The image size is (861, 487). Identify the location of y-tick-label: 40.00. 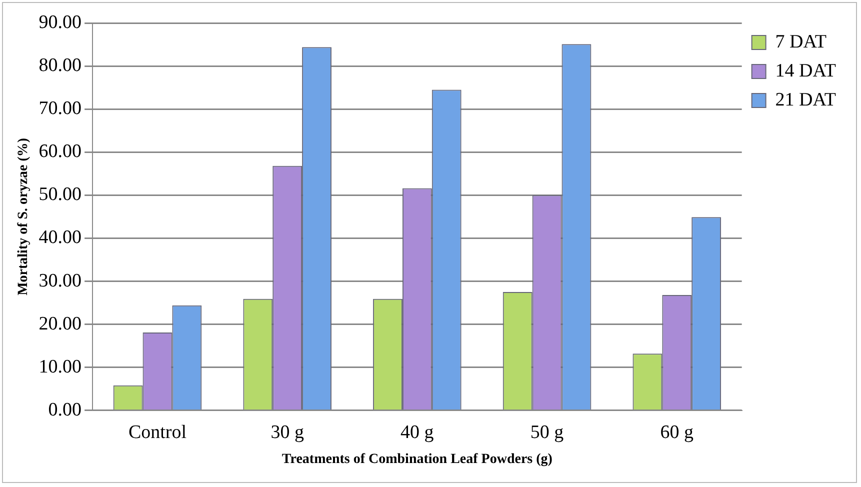
(60, 237).